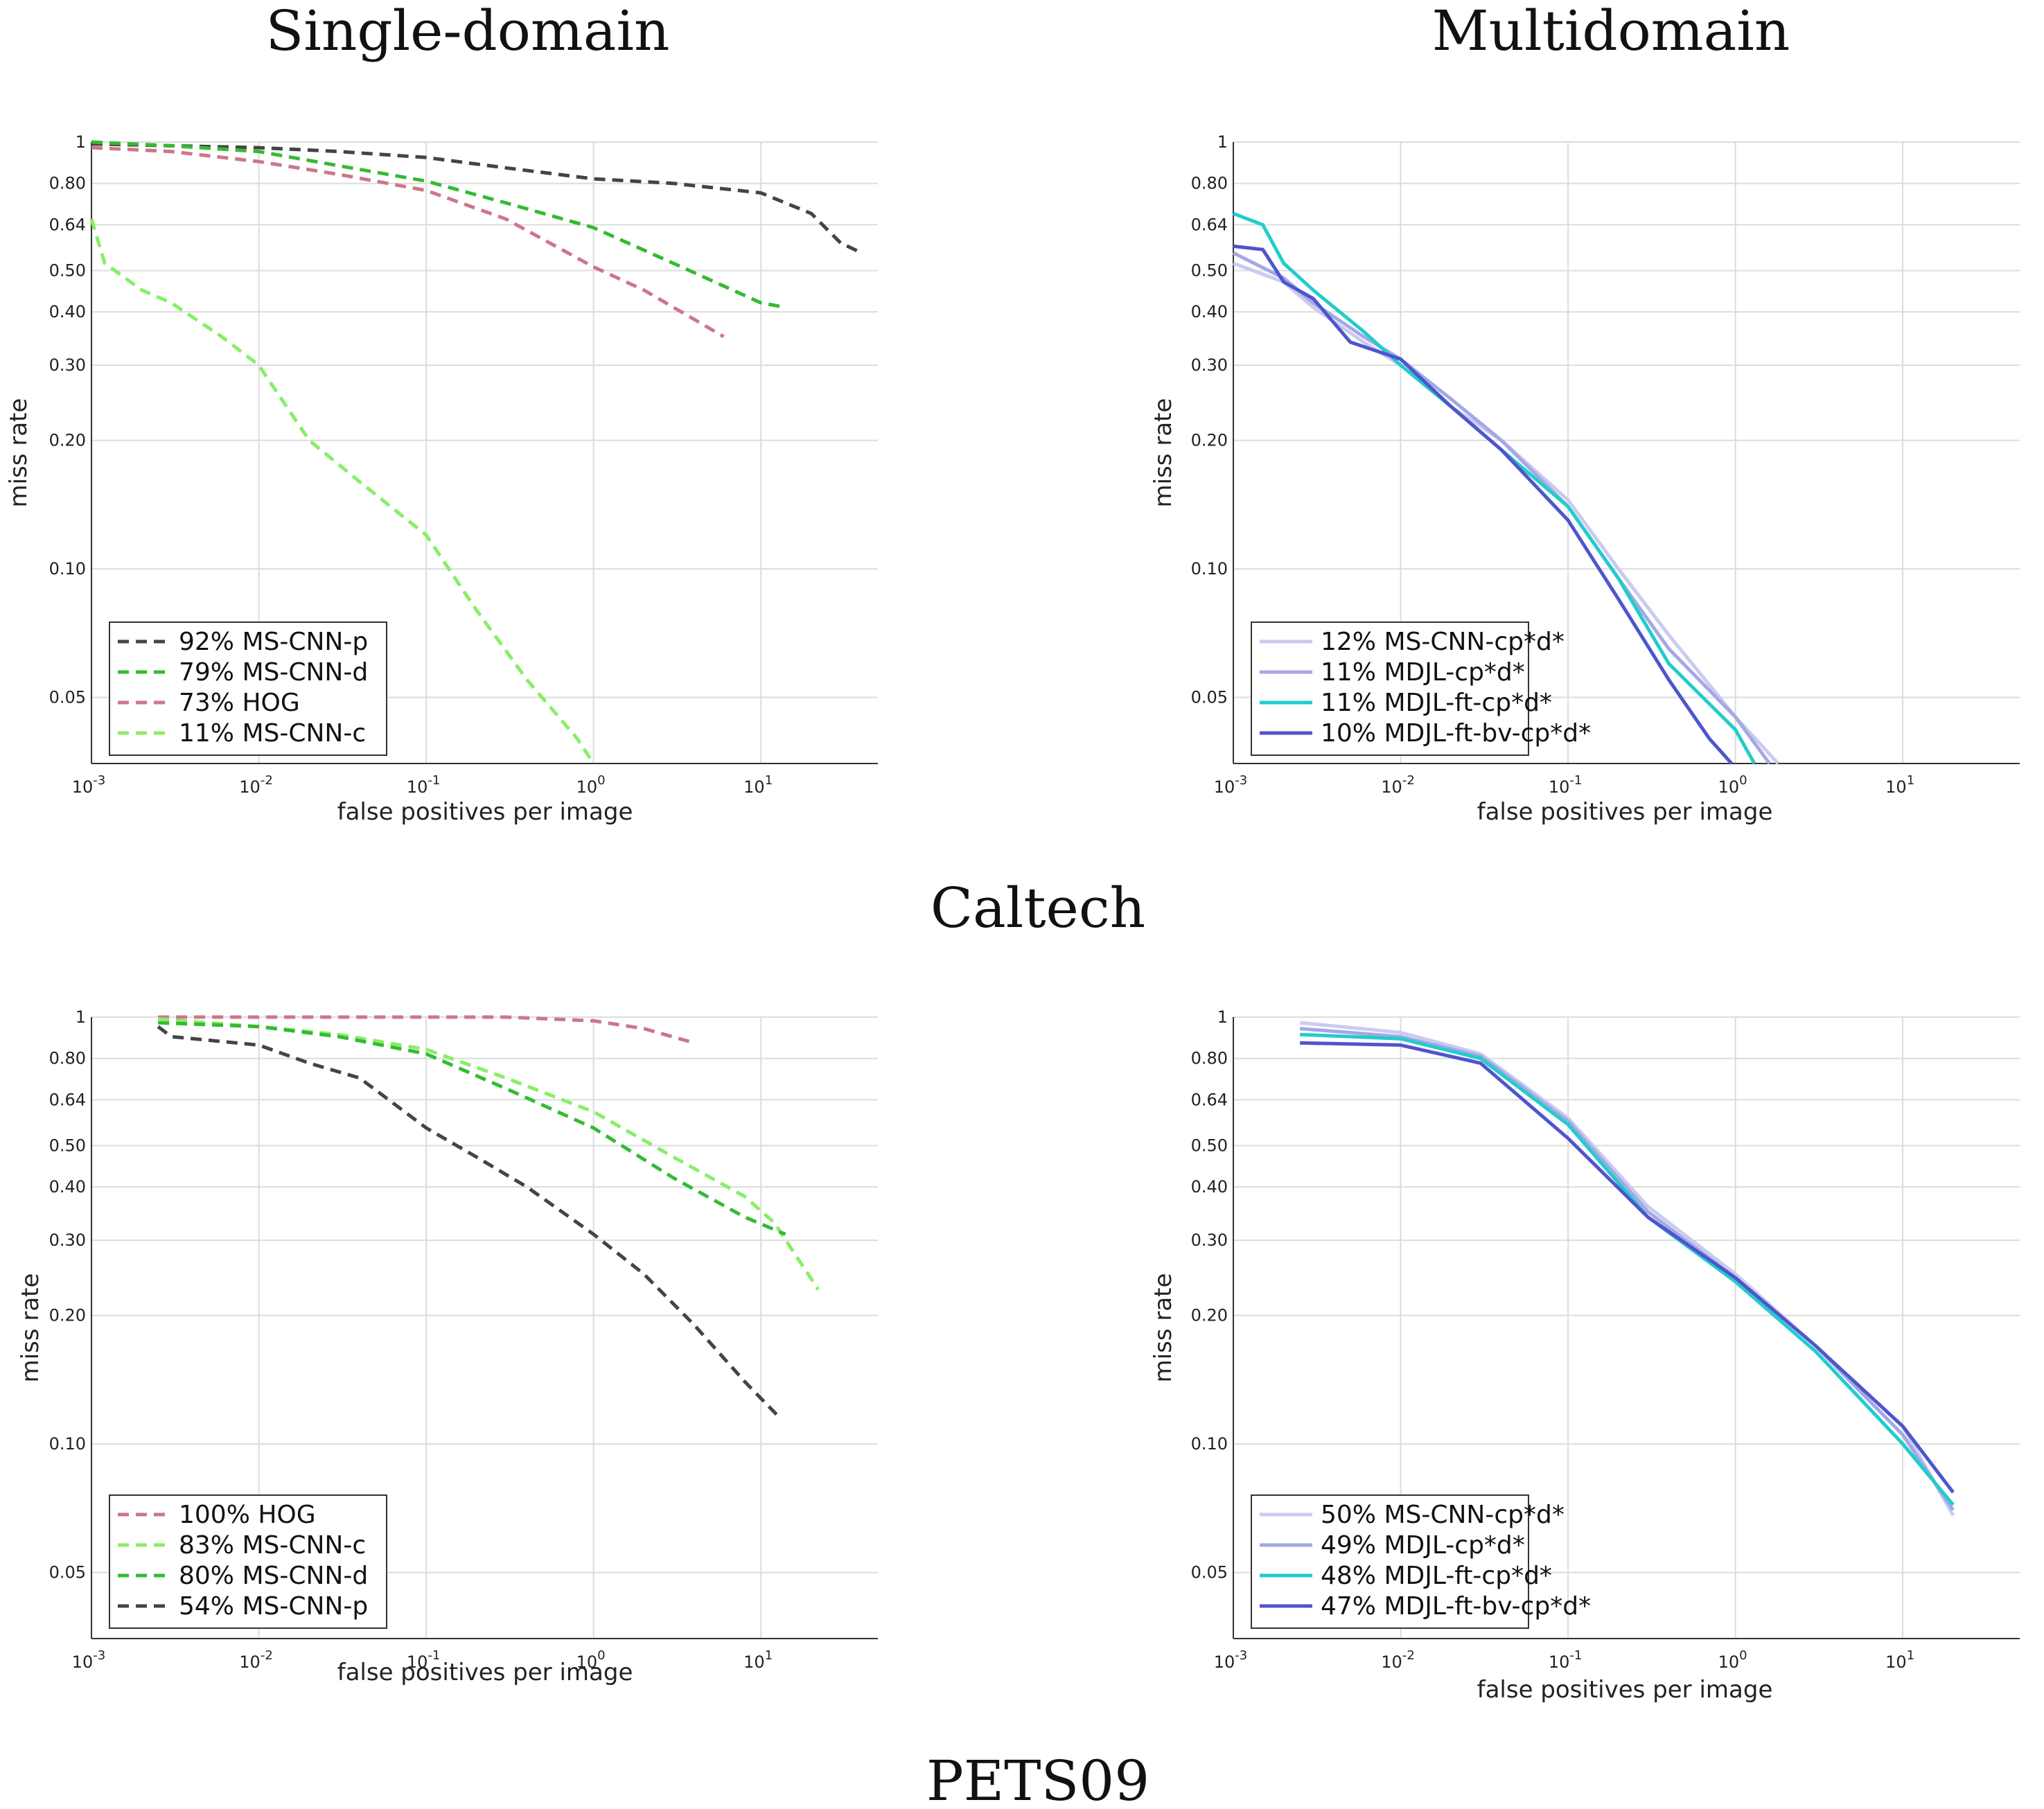  I want to click on legend-entry: 83% MS-CNN-c, so click(272, 1545).